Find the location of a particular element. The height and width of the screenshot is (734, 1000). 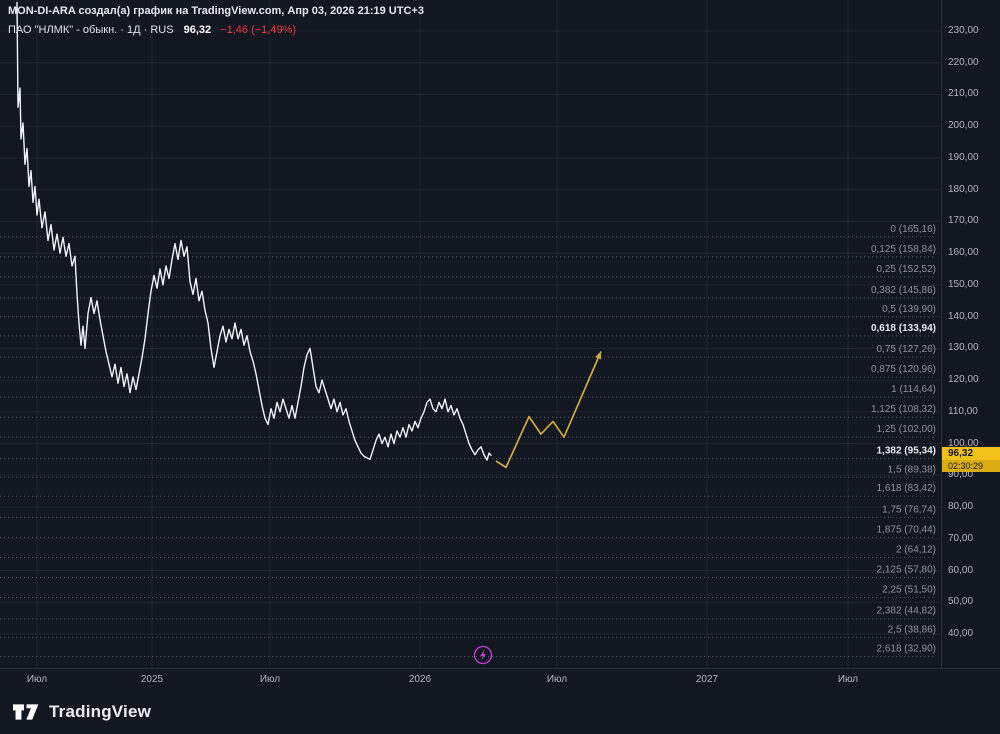

symbol-description: ПАО "НЛМК" - обыкн. · 1Д · RUS is located at coordinates (91, 30).